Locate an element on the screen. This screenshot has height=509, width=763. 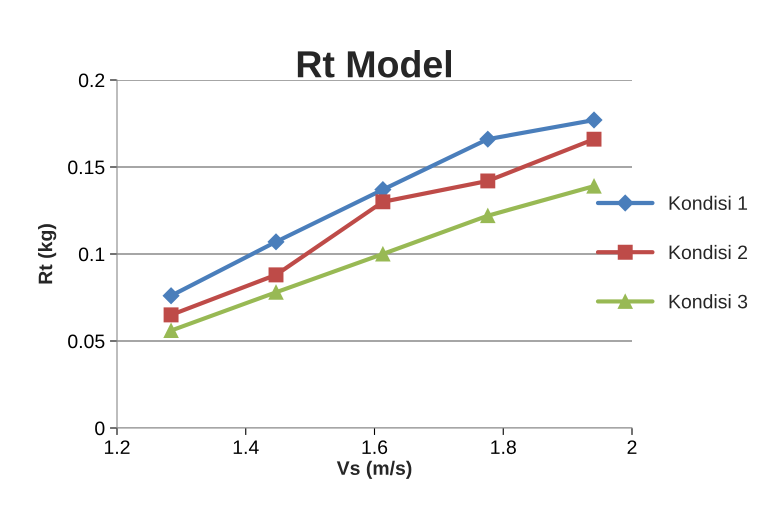
x-tick-label: 1.4 is located at coordinates (246, 447).